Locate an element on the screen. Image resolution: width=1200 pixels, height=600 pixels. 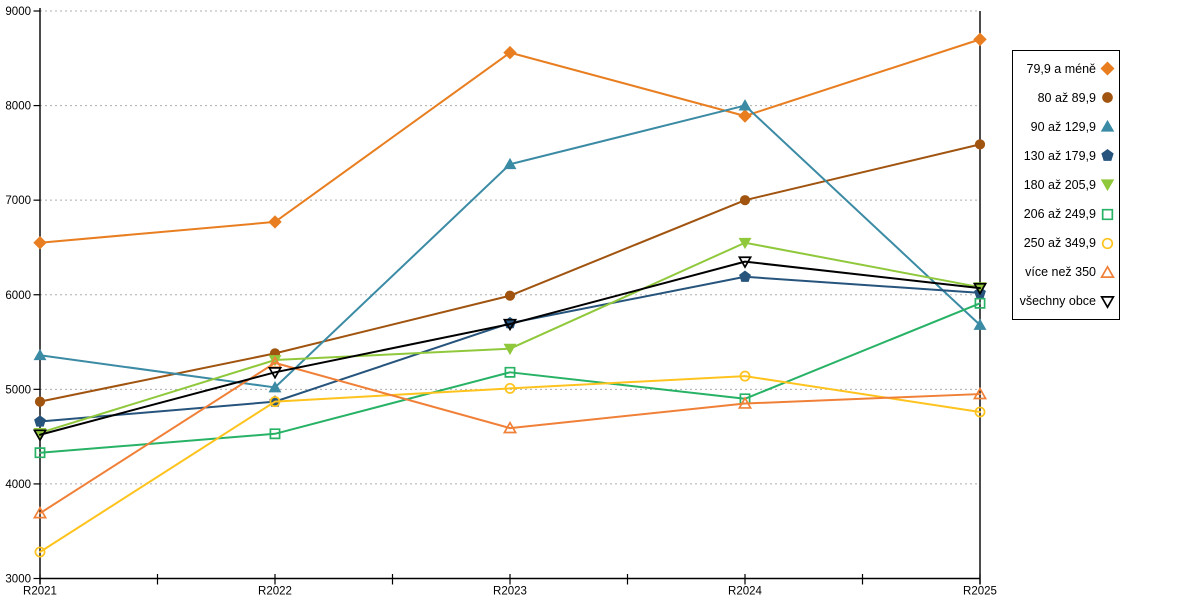
y-tick-label: 8000 is located at coordinates (18, 107).